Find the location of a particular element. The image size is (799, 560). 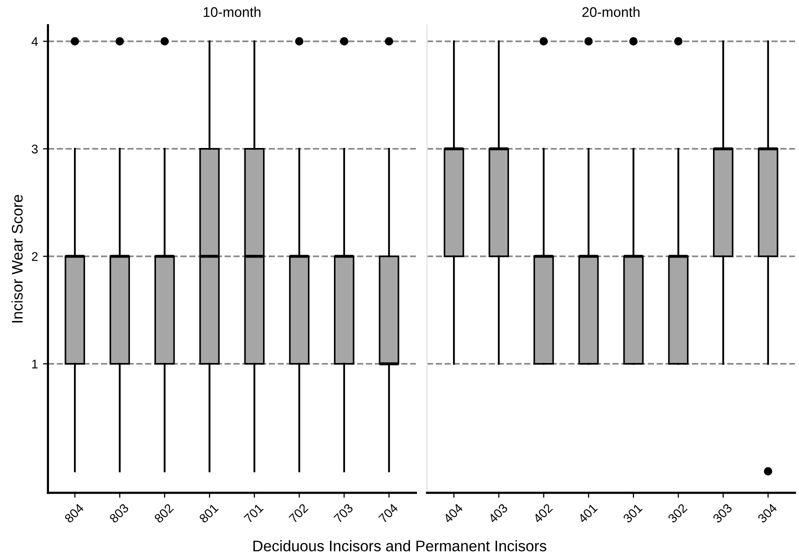

y-tick-label: 3 is located at coordinates (35, 149).